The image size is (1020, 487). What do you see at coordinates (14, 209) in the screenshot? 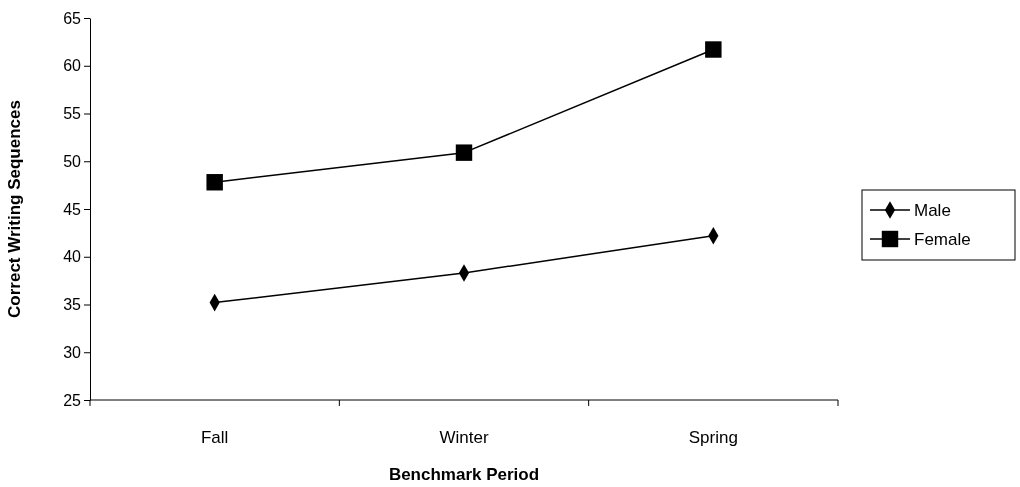
I see `y-axis-title: Correct Writing Sequences` at bounding box center [14, 209].